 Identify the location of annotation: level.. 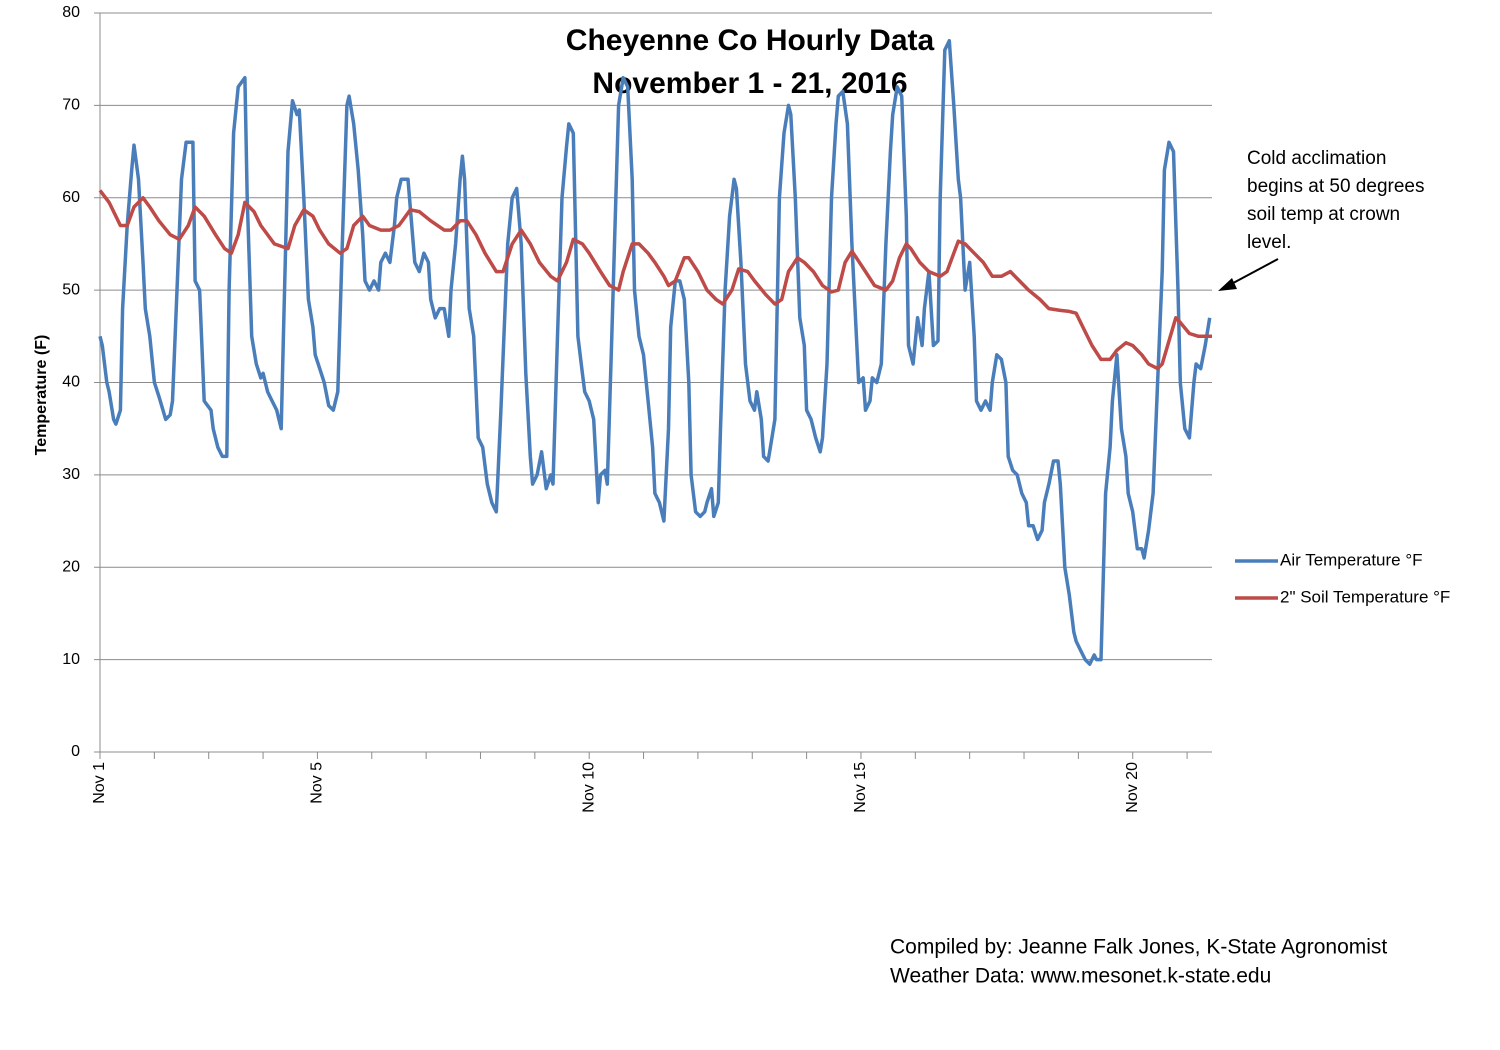
(1269, 242).